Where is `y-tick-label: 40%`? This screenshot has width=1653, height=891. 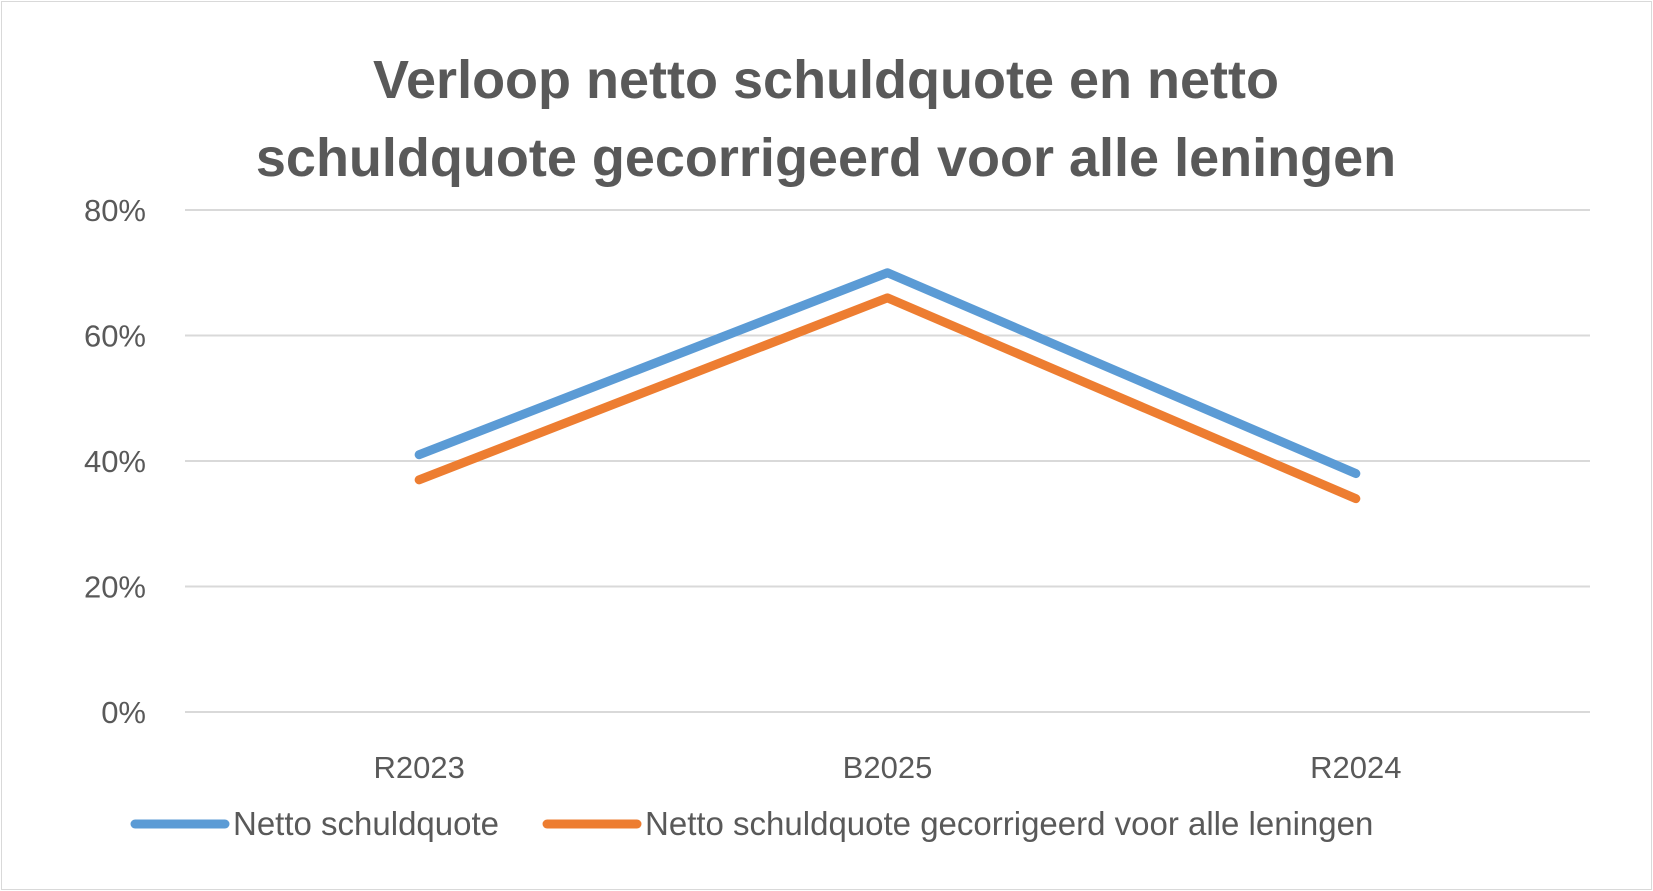 y-tick-label: 40% is located at coordinates (115, 461).